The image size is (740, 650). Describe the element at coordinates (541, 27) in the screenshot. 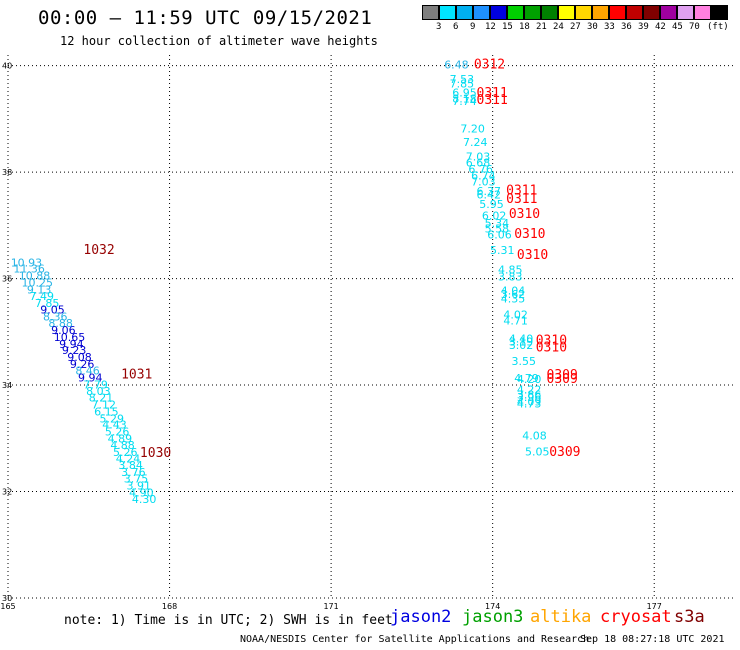

I see `legend-label: 21` at that location.